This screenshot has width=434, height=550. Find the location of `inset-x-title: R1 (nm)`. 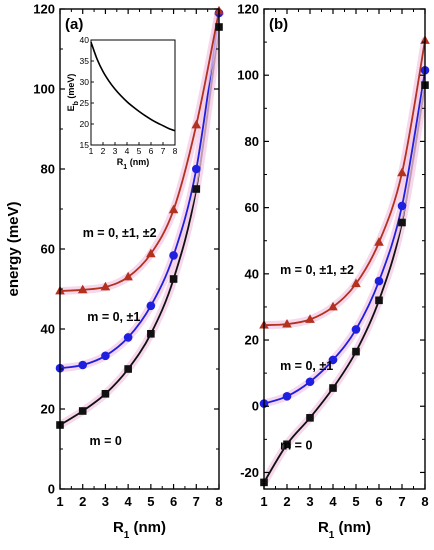

inset-x-title: R1 (nm) is located at coordinates (133, 164).